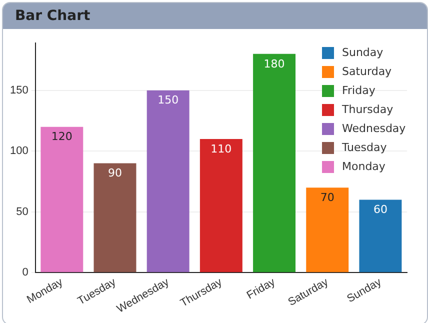  Describe the element at coordinates (367, 109) in the screenshot. I see `legend-label: Thursday` at that location.